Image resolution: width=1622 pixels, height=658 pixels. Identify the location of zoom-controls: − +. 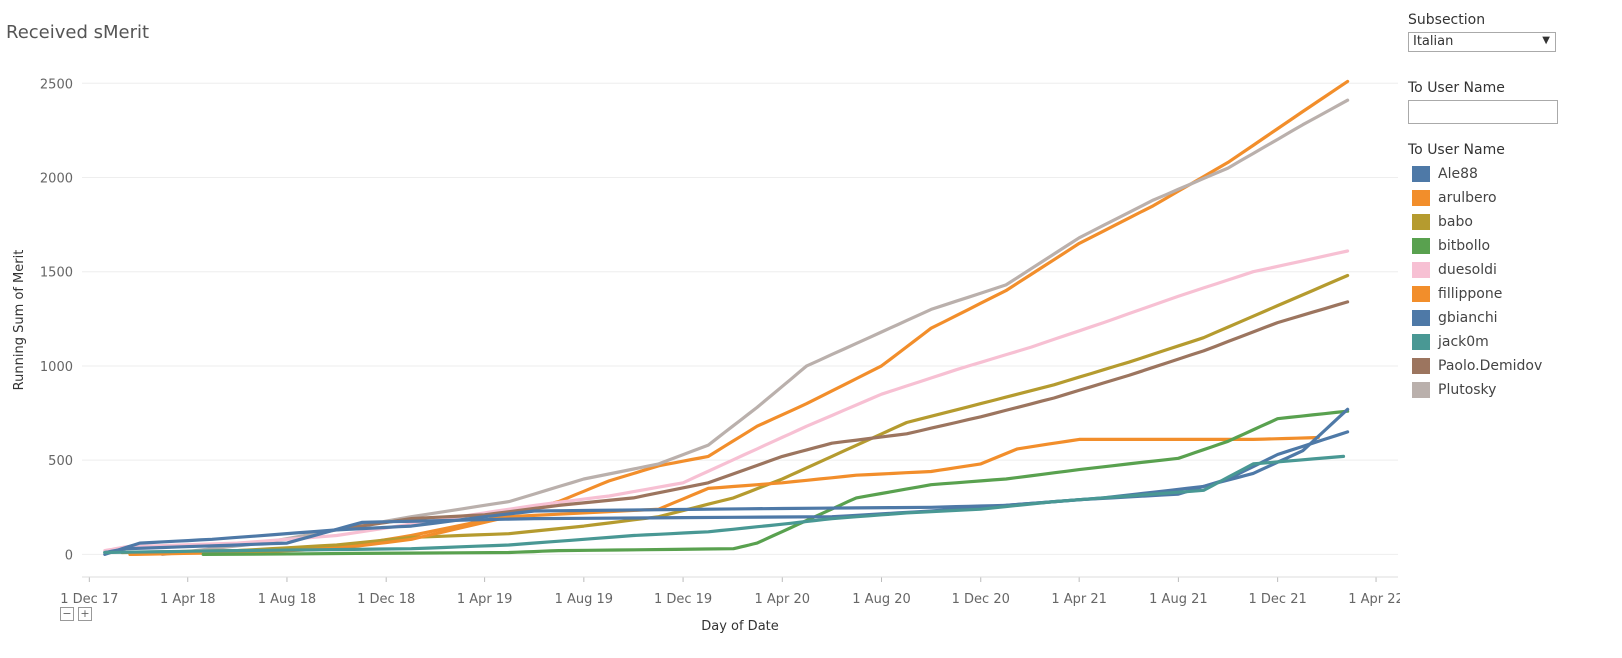
(76, 614).